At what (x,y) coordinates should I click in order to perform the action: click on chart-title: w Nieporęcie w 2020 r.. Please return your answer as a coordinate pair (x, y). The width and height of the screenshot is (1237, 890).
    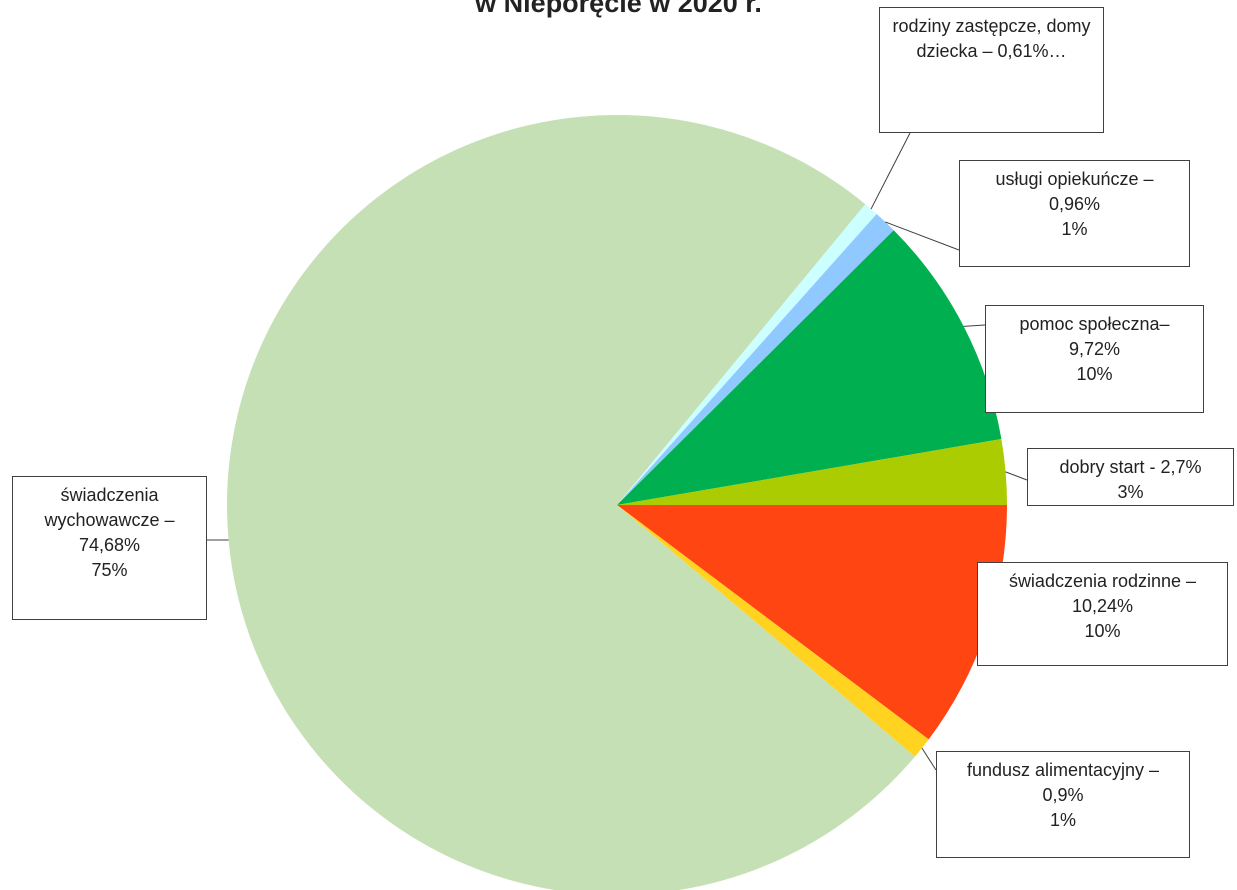
    Looking at the image, I should click on (618, 9).